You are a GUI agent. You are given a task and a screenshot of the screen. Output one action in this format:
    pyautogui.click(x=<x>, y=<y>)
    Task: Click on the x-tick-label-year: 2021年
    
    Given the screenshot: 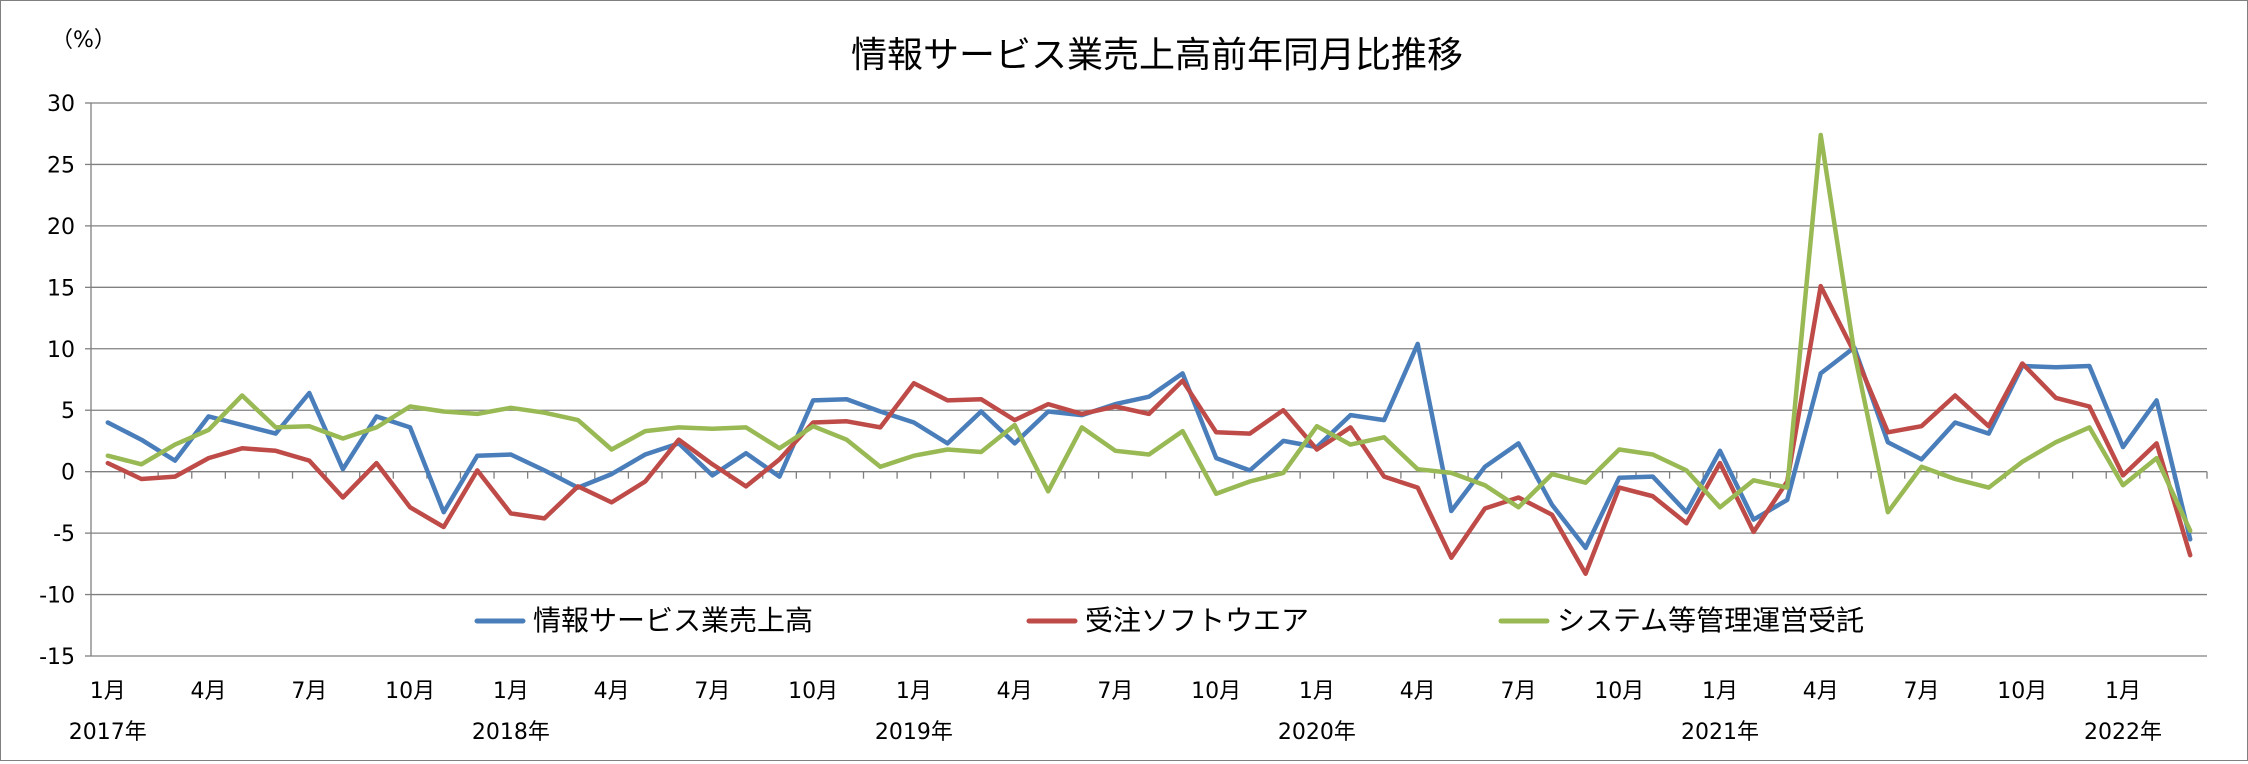 What is the action you would take?
    pyautogui.click(x=1720, y=732)
    